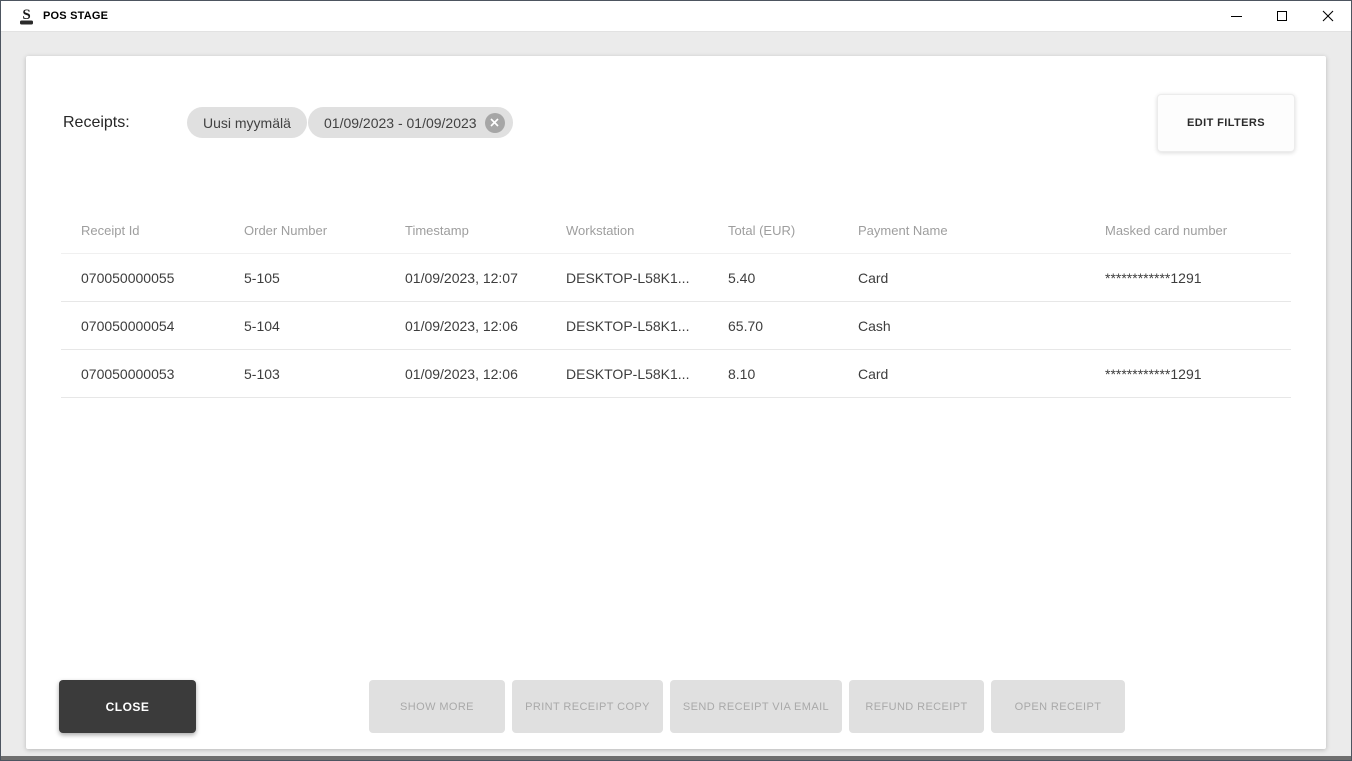  What do you see at coordinates (461, 277) in the screenshot?
I see `cell-timestamp: 01/09/2023, 12:07` at bounding box center [461, 277].